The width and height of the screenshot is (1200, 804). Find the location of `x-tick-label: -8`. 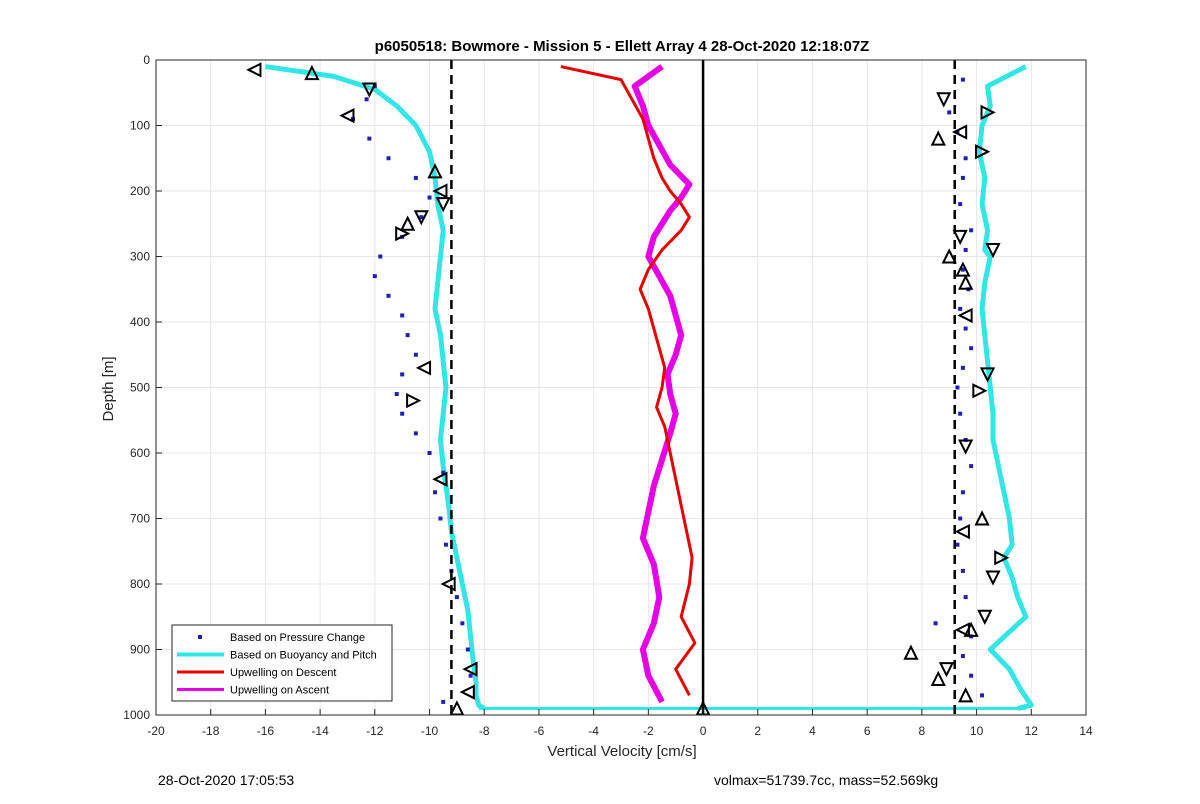

x-tick-label: -8 is located at coordinates (484, 731).